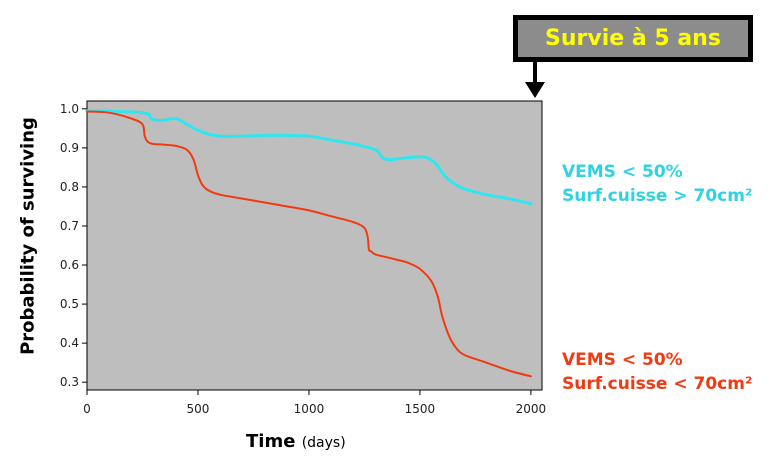 This screenshot has width=780, height=459. What do you see at coordinates (622, 172) in the screenshot?
I see `legend-cyan-line1: VEMS < 50%` at bounding box center [622, 172].